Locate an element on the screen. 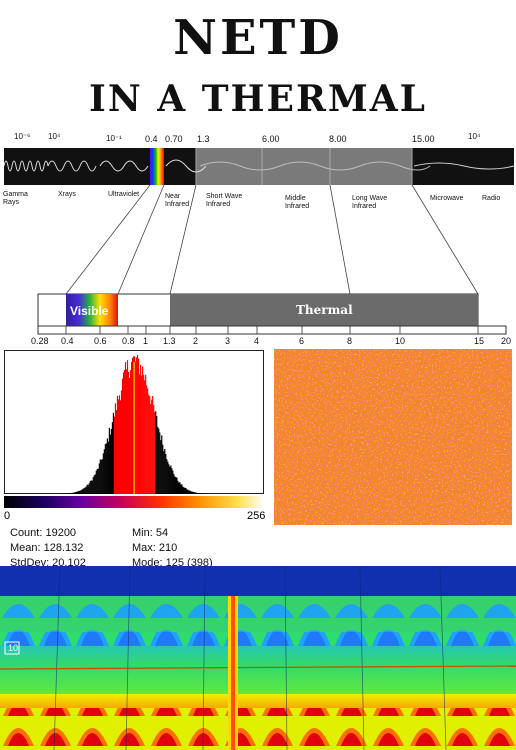  value-label: 10⁻¹ is located at coordinates (114, 138).